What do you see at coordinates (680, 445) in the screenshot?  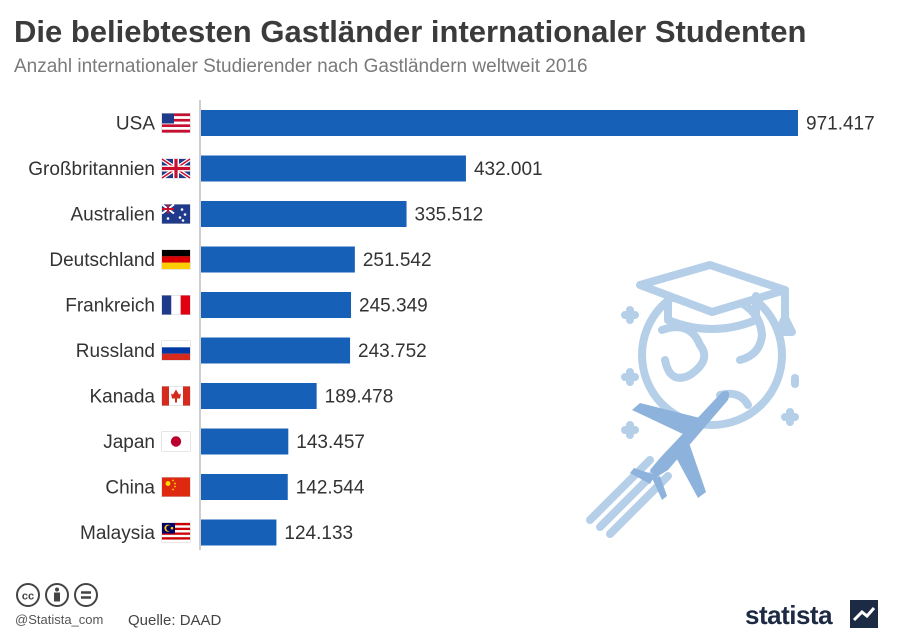 I see `airplane-icon` at bounding box center [680, 445].